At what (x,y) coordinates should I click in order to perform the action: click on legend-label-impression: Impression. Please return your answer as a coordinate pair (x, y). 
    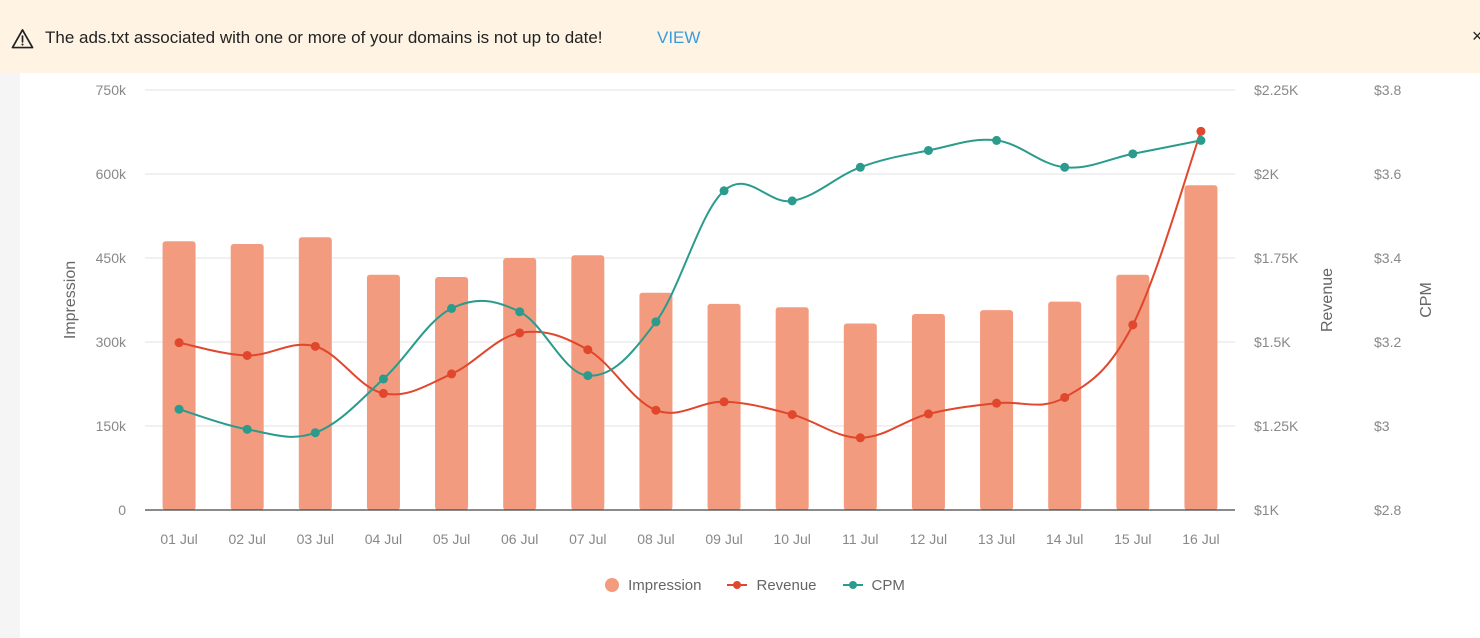
    Looking at the image, I should click on (665, 585).